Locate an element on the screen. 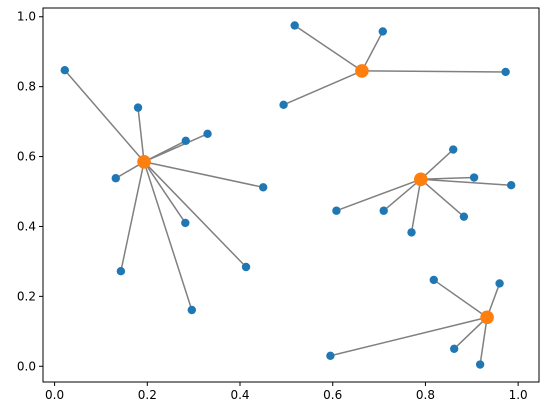  x-tick-label: 1.0 is located at coordinates (518, 395).